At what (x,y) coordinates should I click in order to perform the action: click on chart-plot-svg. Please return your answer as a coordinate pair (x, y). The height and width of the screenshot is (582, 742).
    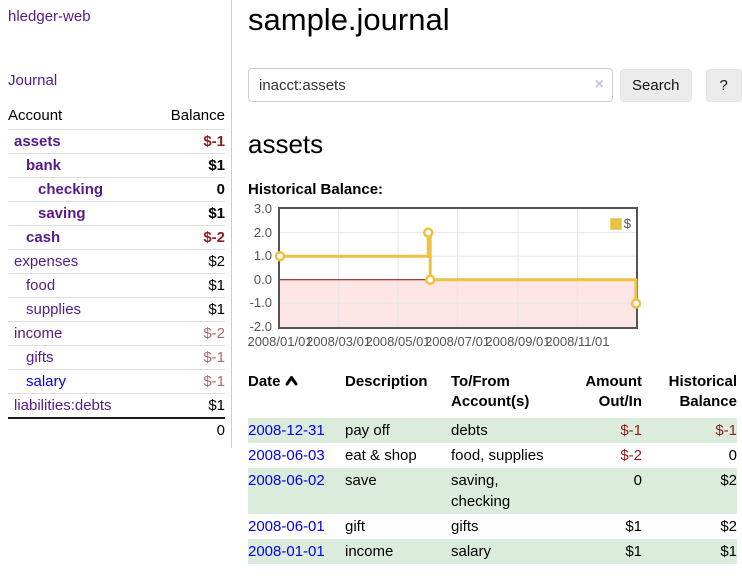
    Looking at the image, I should click on (458, 268).